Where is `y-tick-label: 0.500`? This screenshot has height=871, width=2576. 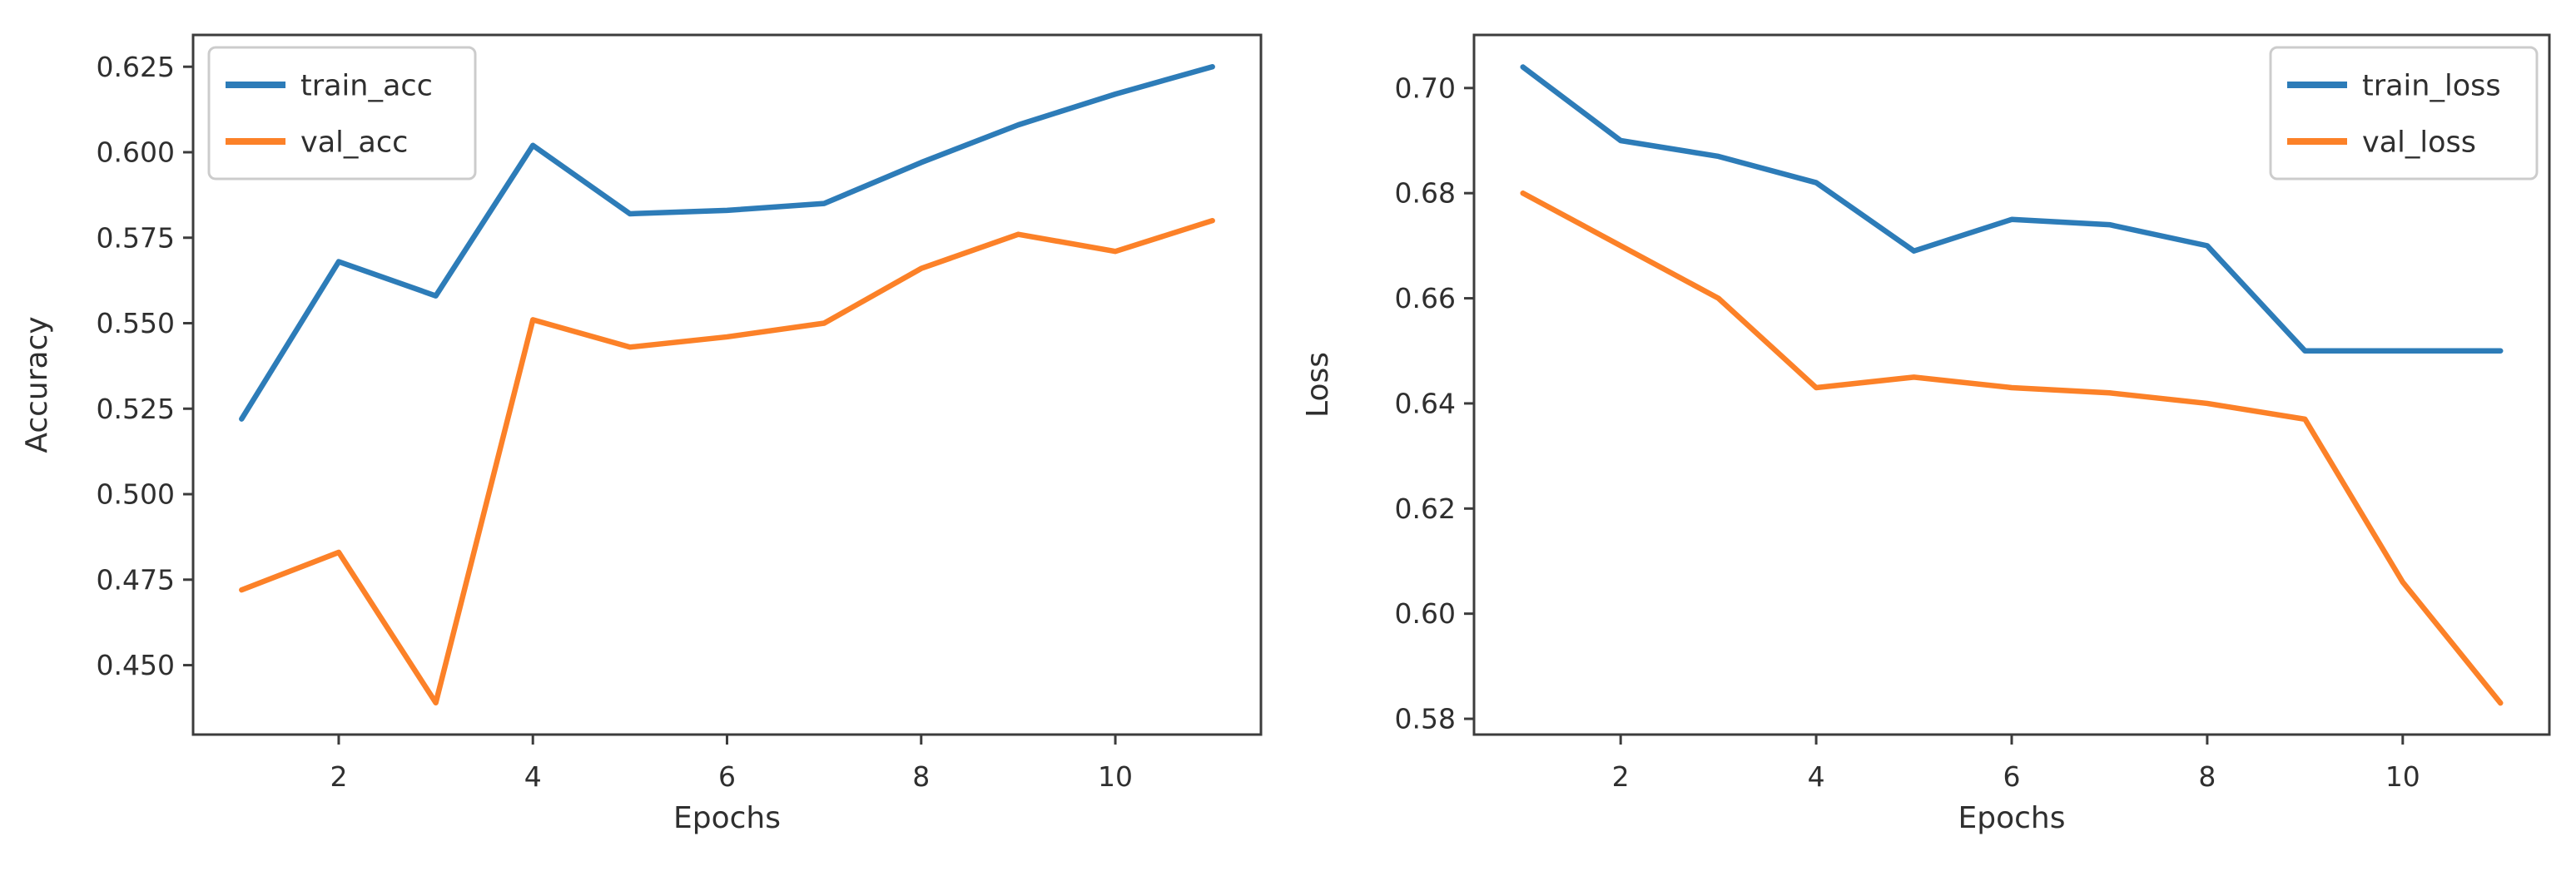 y-tick-label: 0.500 is located at coordinates (136, 494).